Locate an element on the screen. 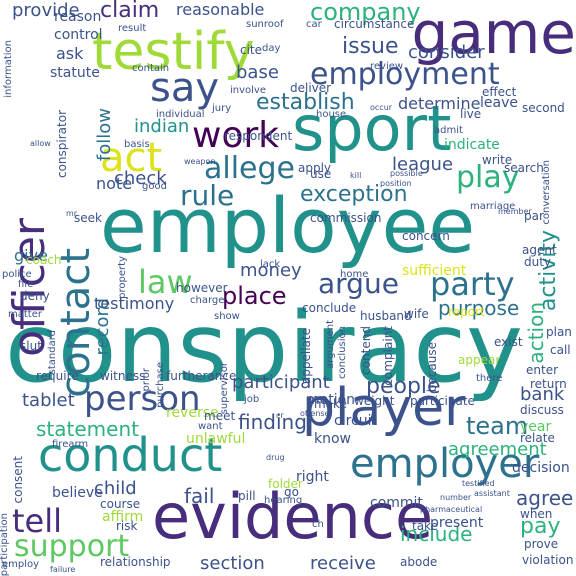 The image size is (576, 576). word: statement is located at coordinates (87, 429).